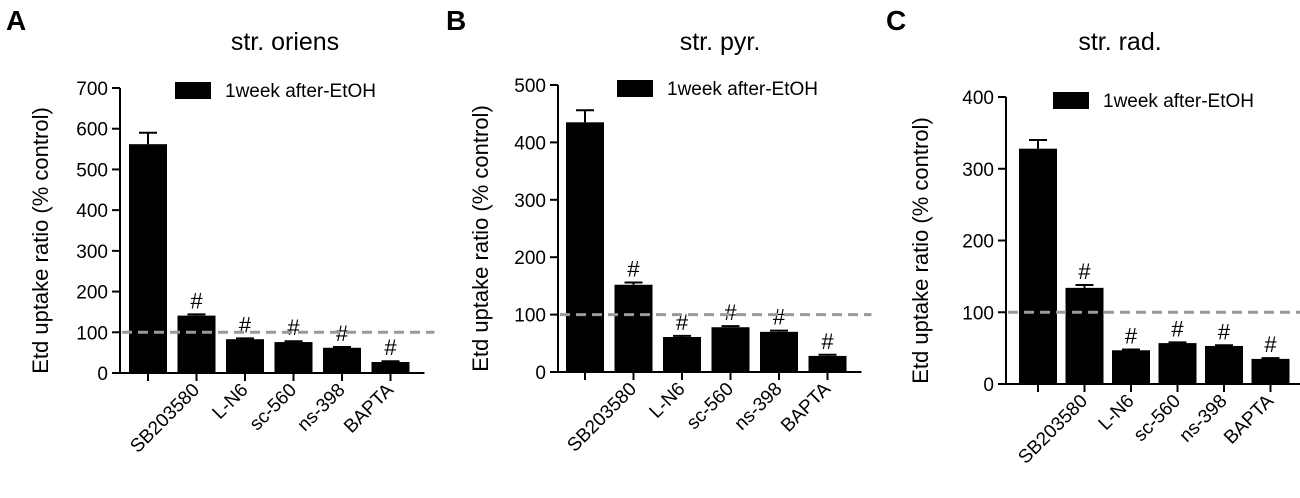 The width and height of the screenshot is (1300, 498). Describe the element at coordinates (896, 20) in the screenshot. I see `panel-label: C` at that location.